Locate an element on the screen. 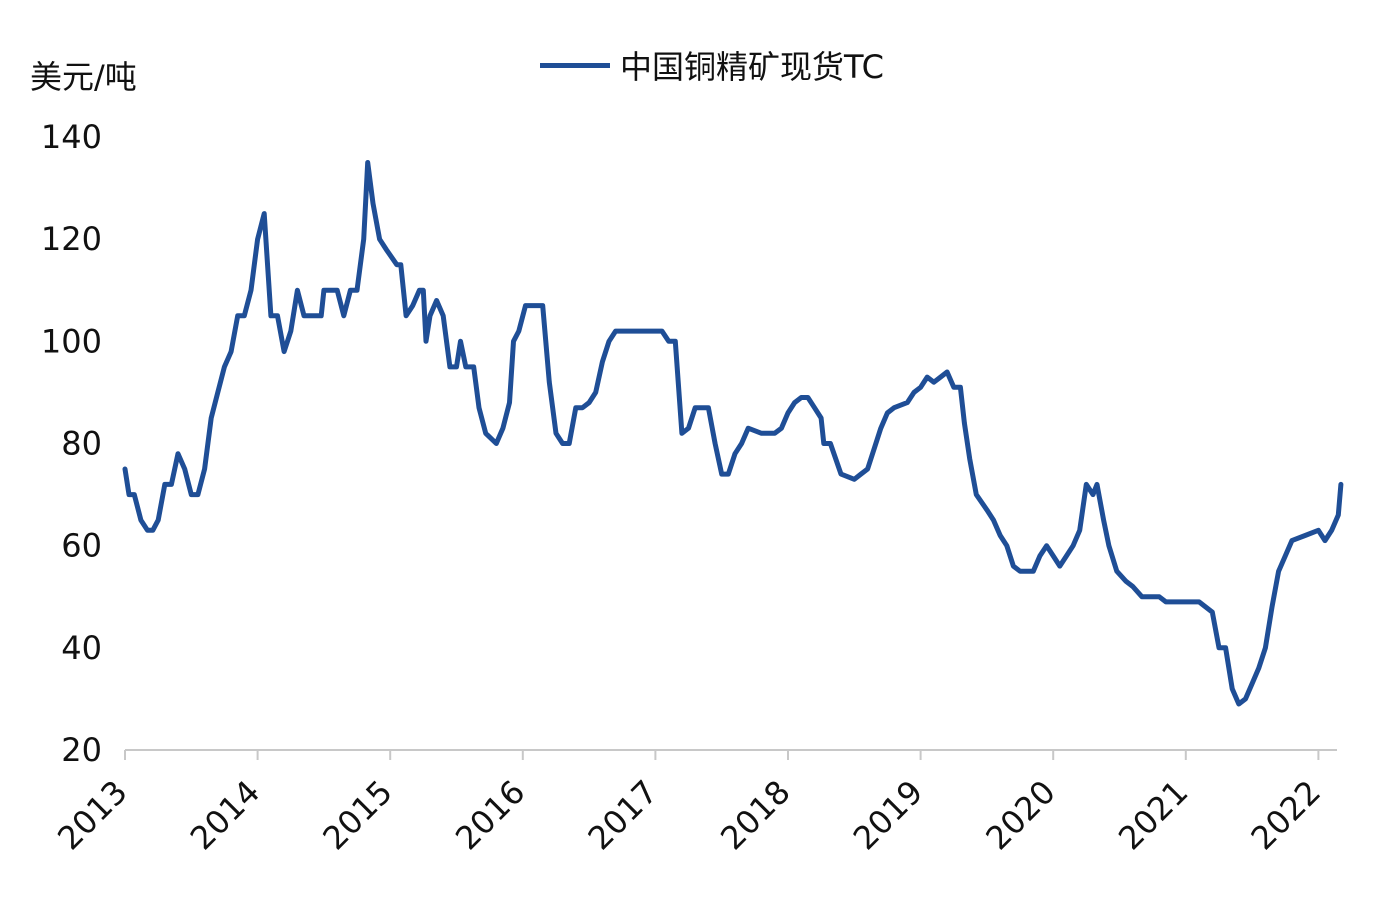 This screenshot has width=1396, height=912. legend-label: 中国铜精矿现货TC is located at coordinates (752, 67).